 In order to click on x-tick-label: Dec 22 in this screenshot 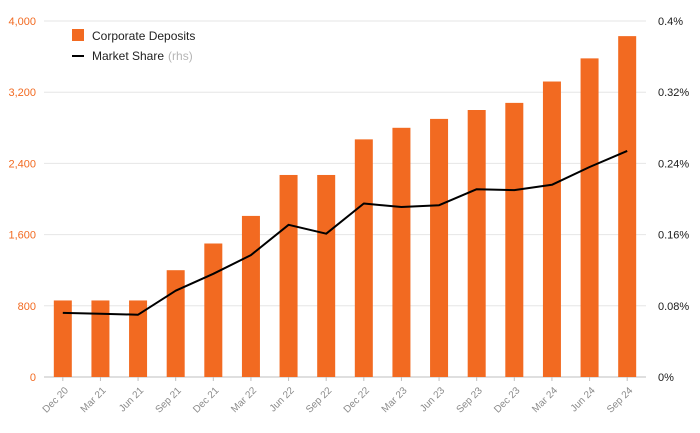, I will do `click(357, 400)`.